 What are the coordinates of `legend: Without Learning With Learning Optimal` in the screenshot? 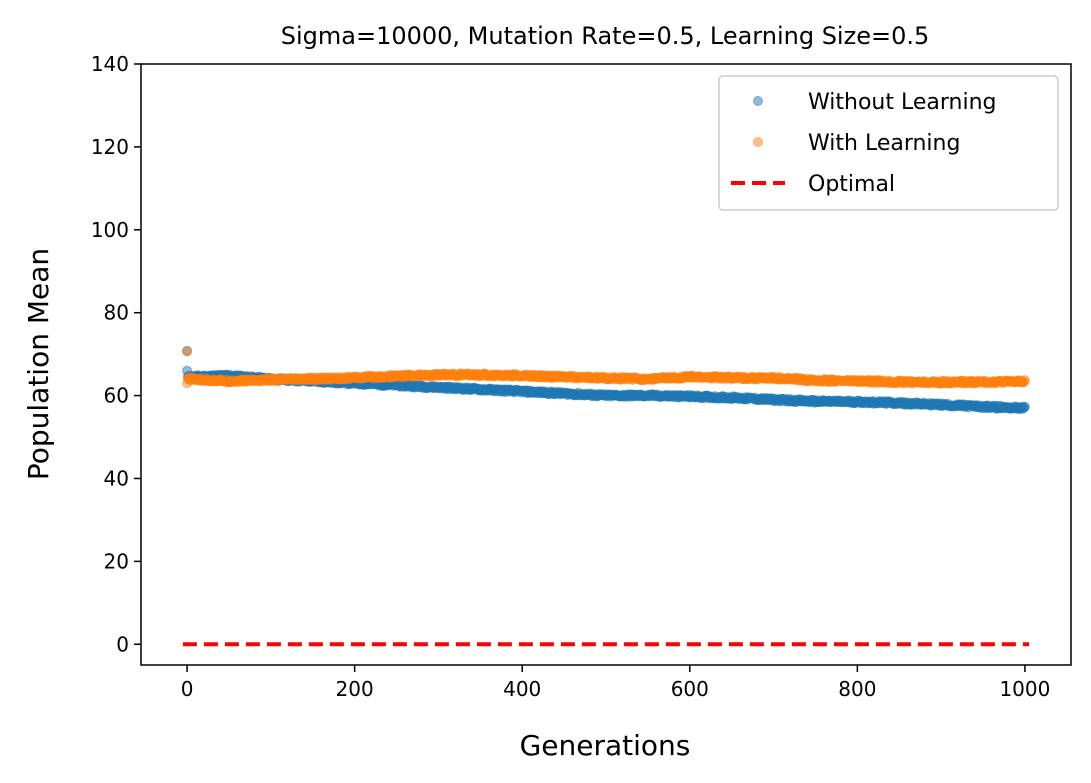 It's located at (888, 143).